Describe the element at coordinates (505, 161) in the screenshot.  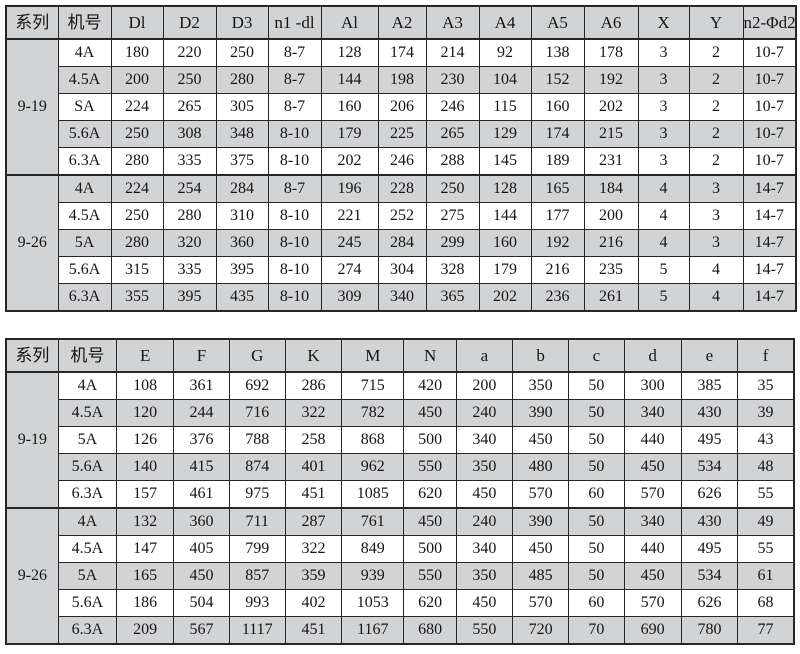
I see `value-cell: 145` at that location.